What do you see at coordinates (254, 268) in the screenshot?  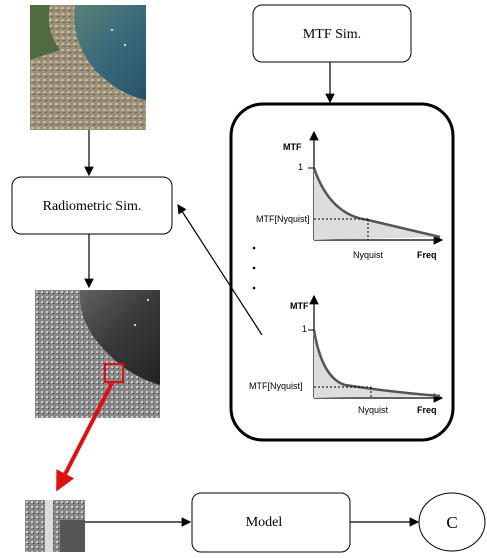 I see `ellipsis` at bounding box center [254, 268].